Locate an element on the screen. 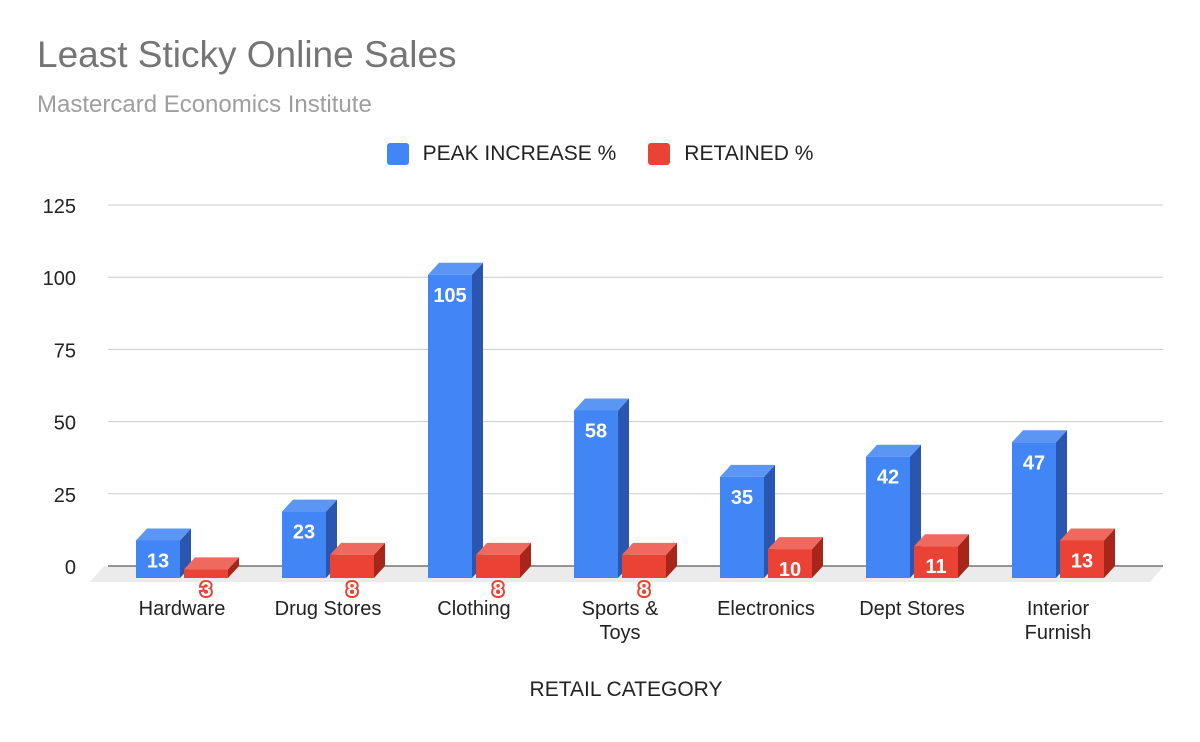 Image resolution: width=1200 pixels, height=742 pixels. data-label: 105 is located at coordinates (449, 296).